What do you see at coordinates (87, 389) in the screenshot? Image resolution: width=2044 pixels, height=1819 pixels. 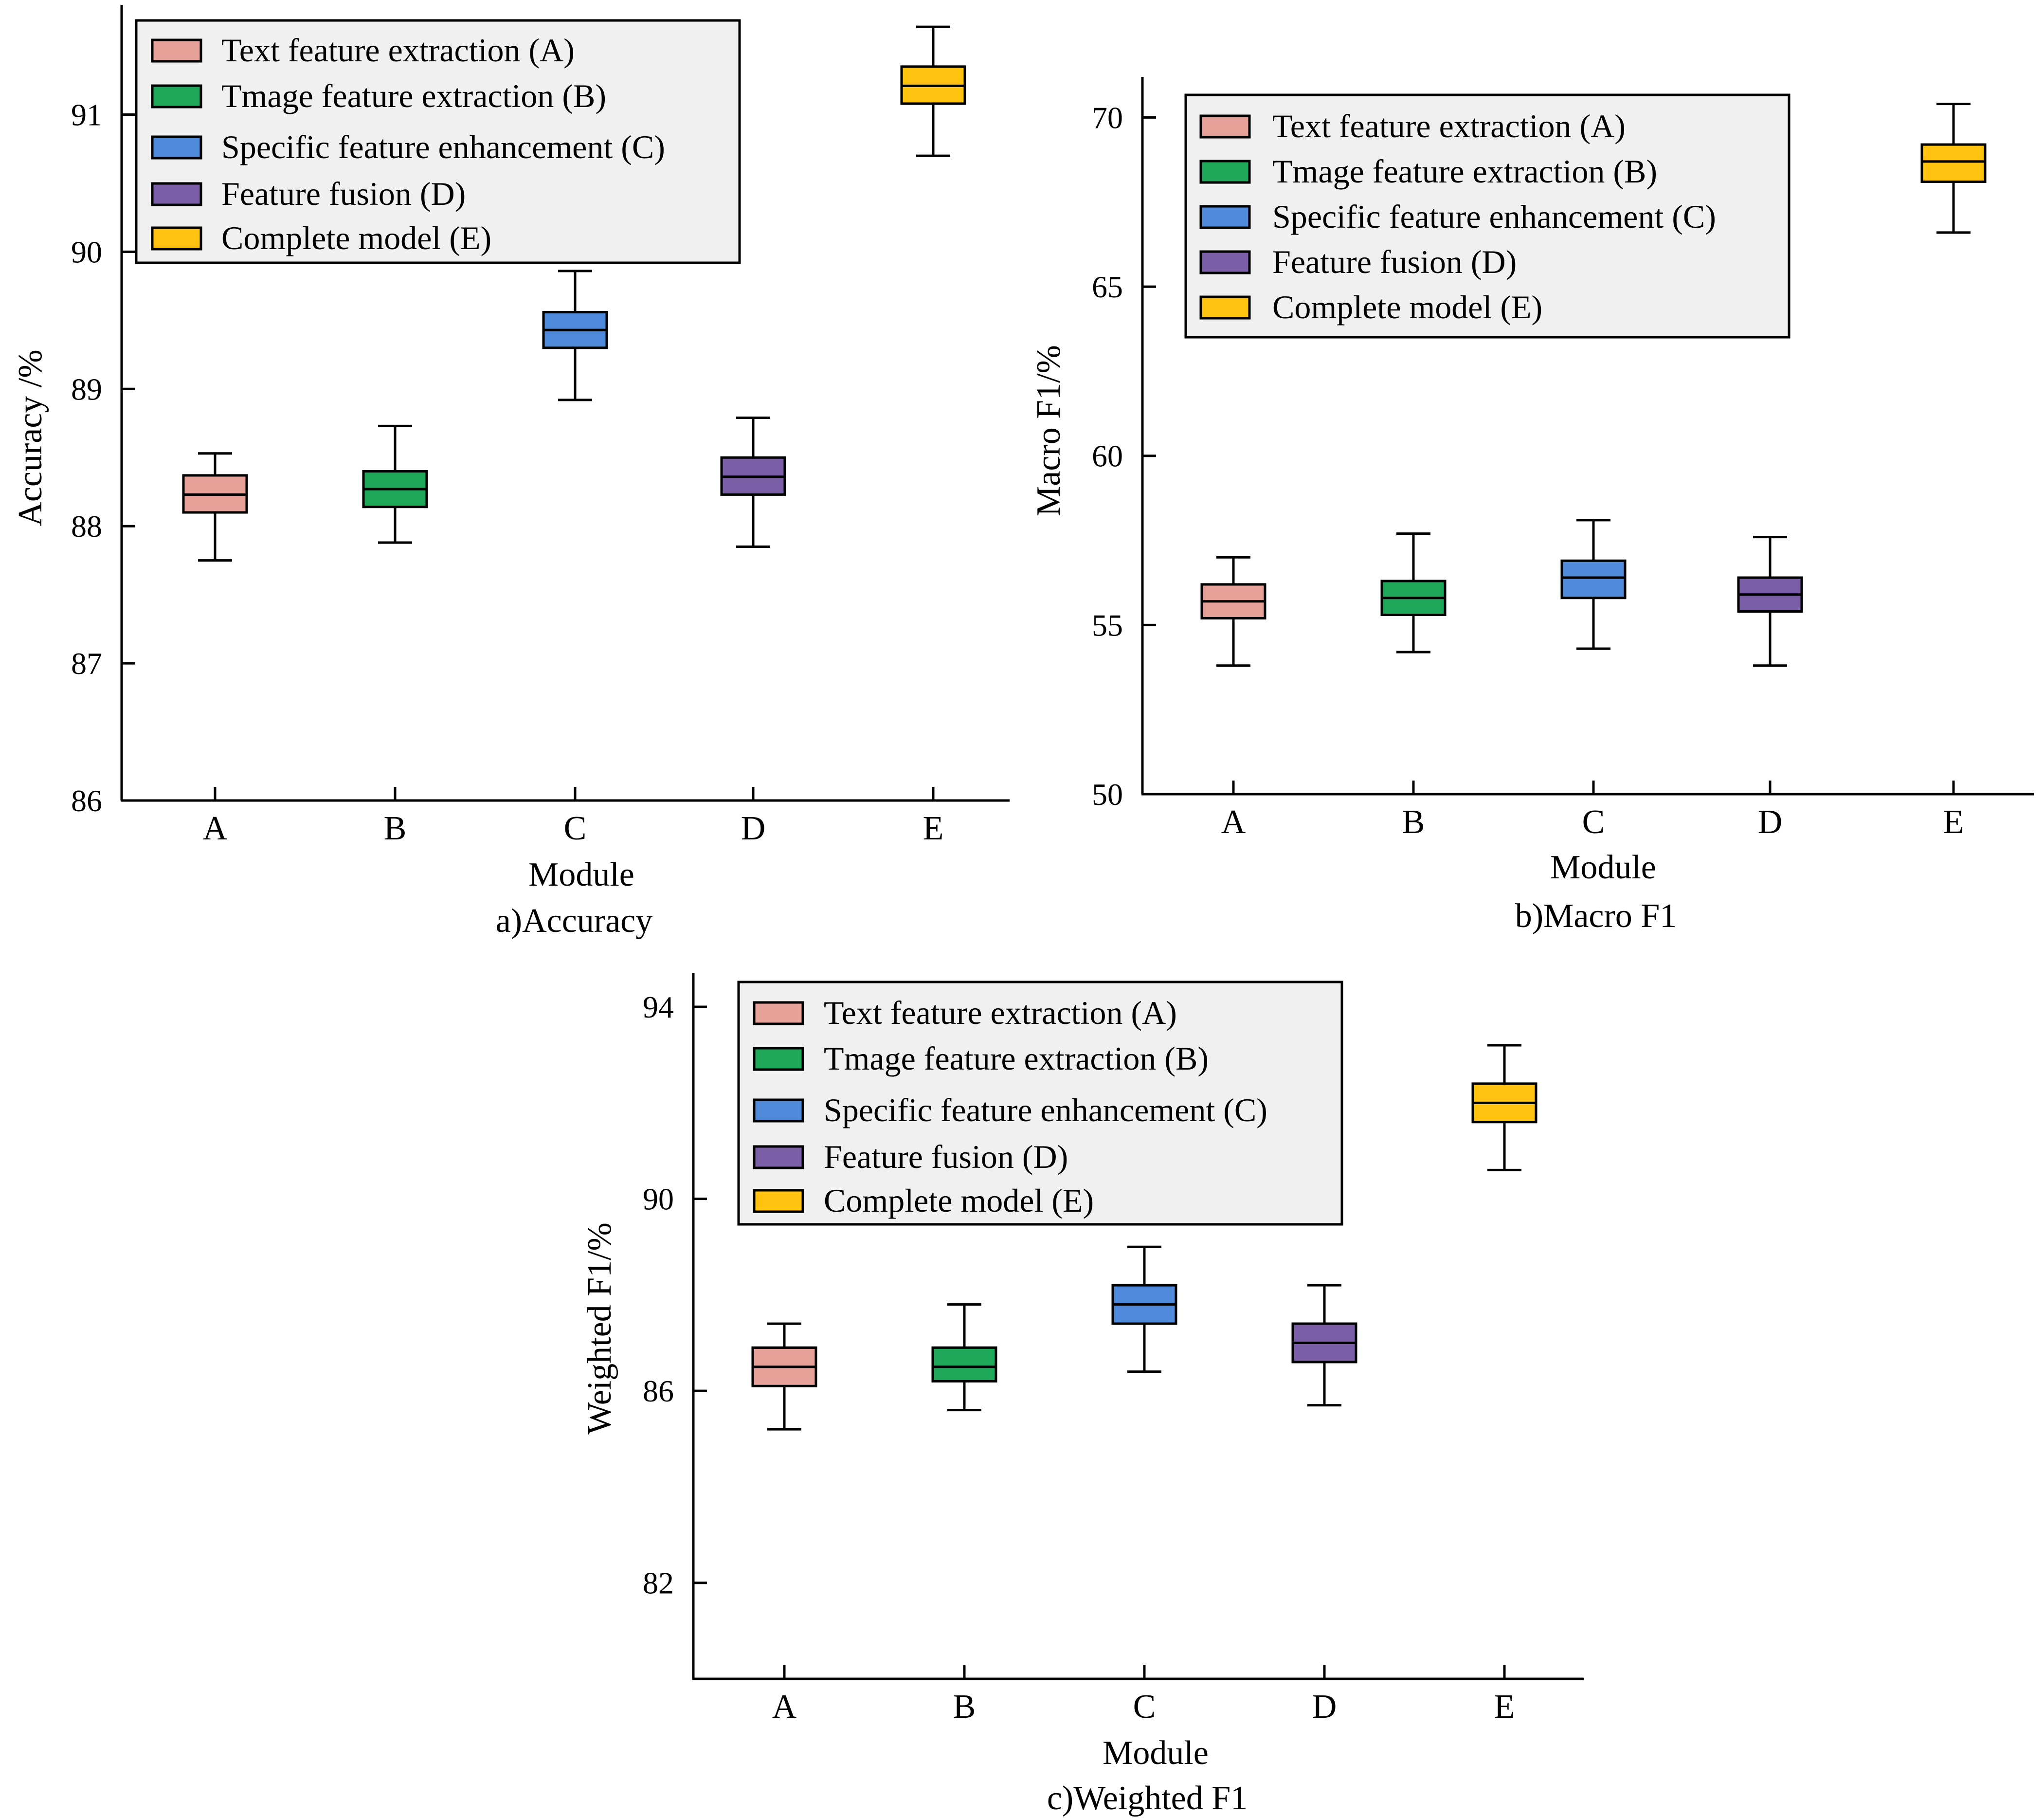 I see `y-tick-label: 89` at bounding box center [87, 389].